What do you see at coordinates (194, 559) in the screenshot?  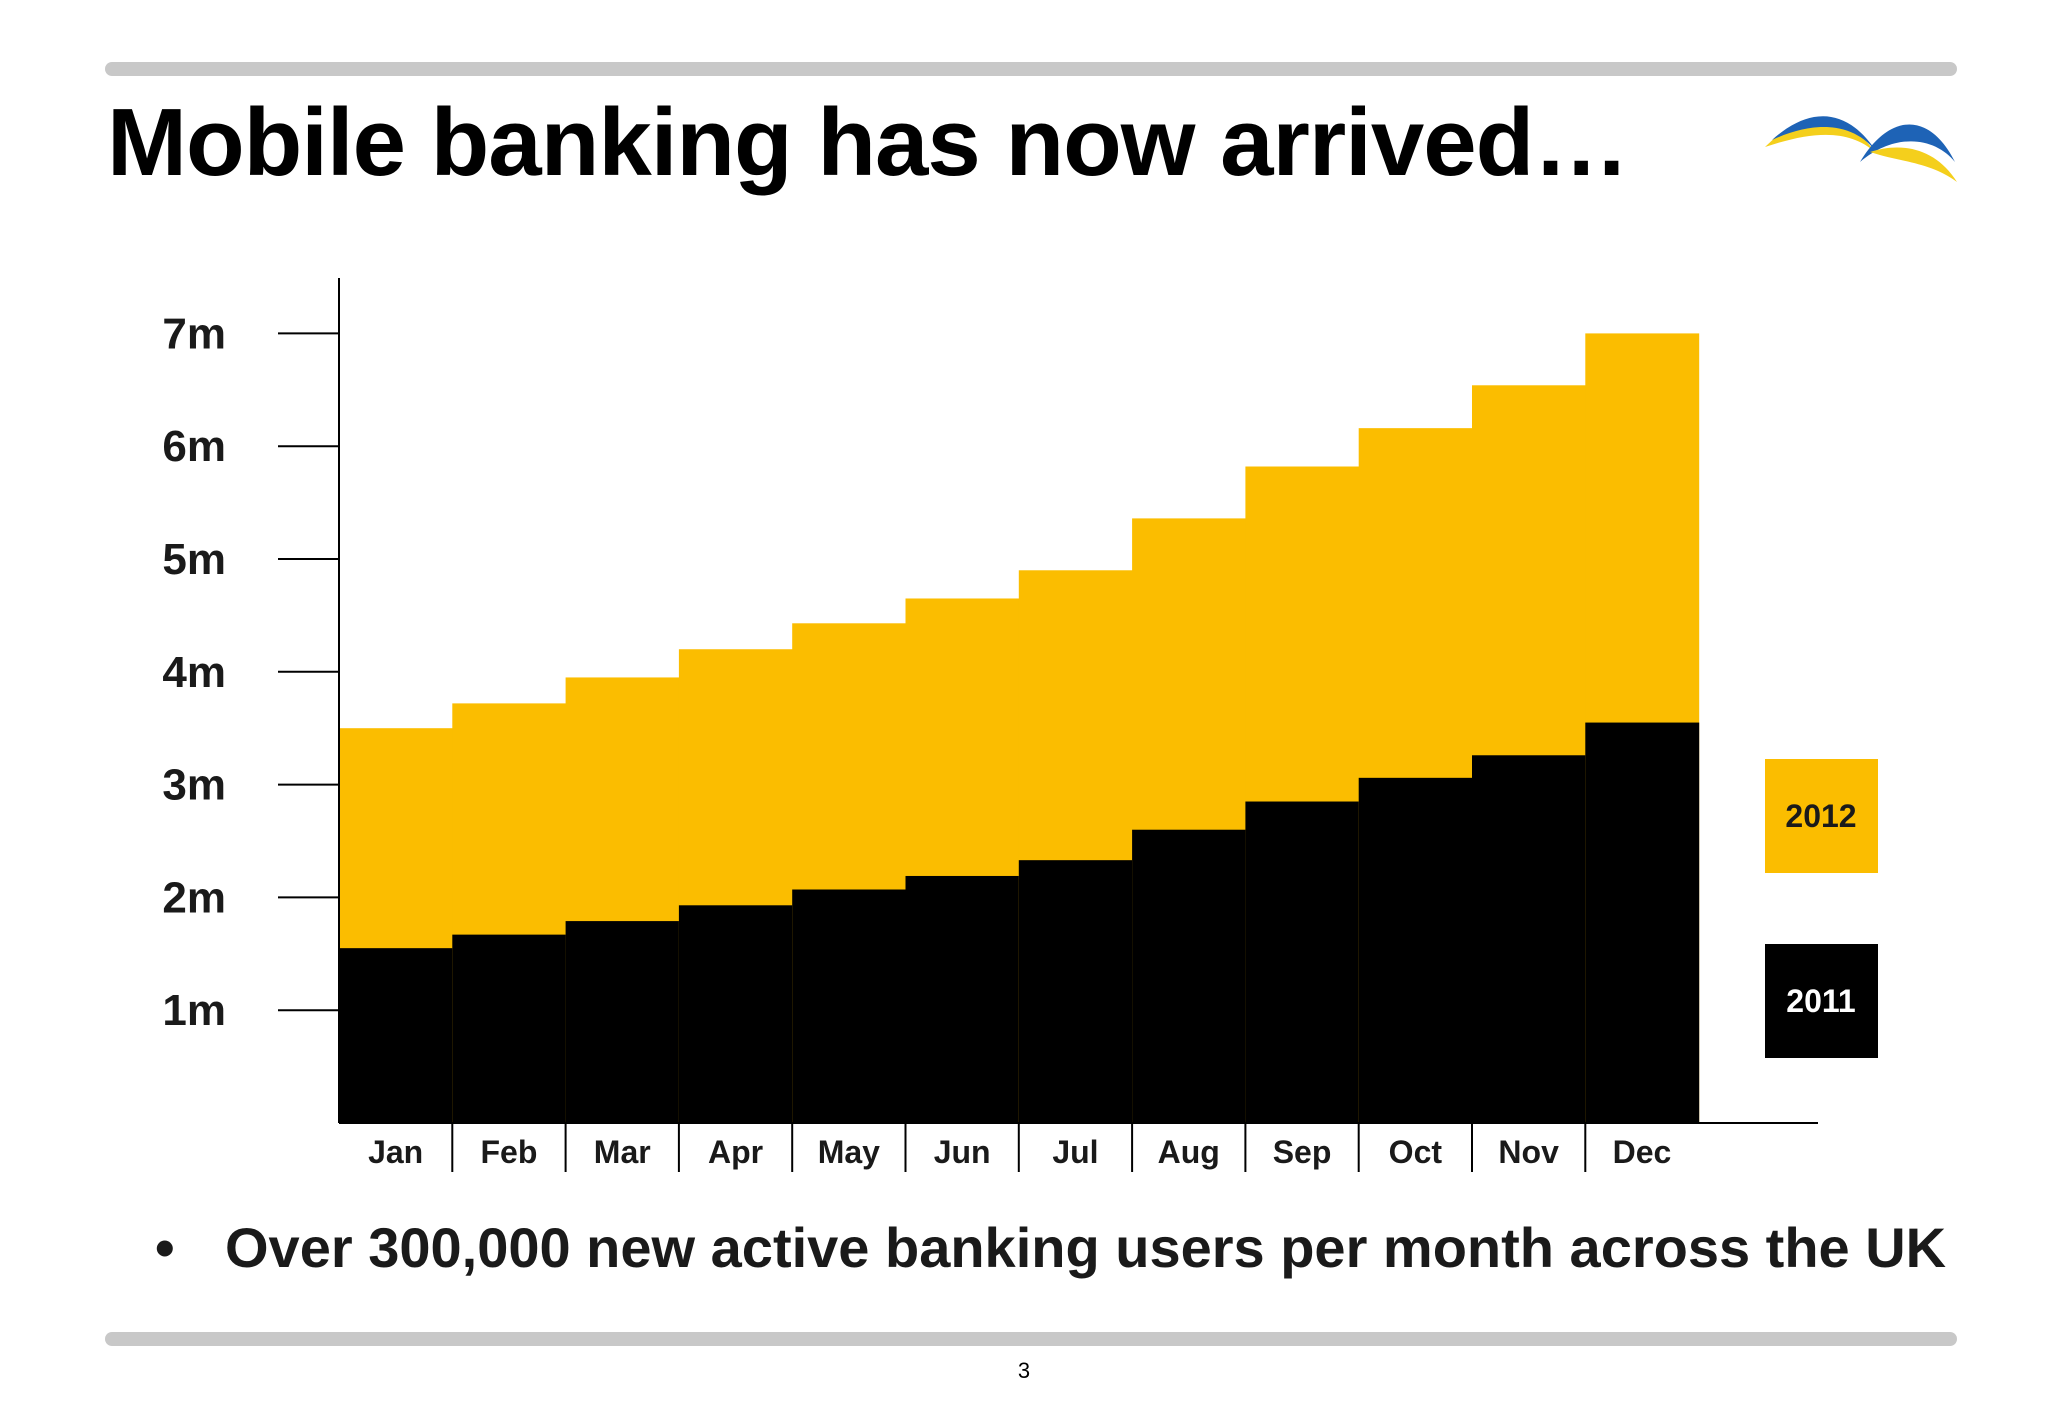 I see `y-tick-label-5m: 5m` at bounding box center [194, 559].